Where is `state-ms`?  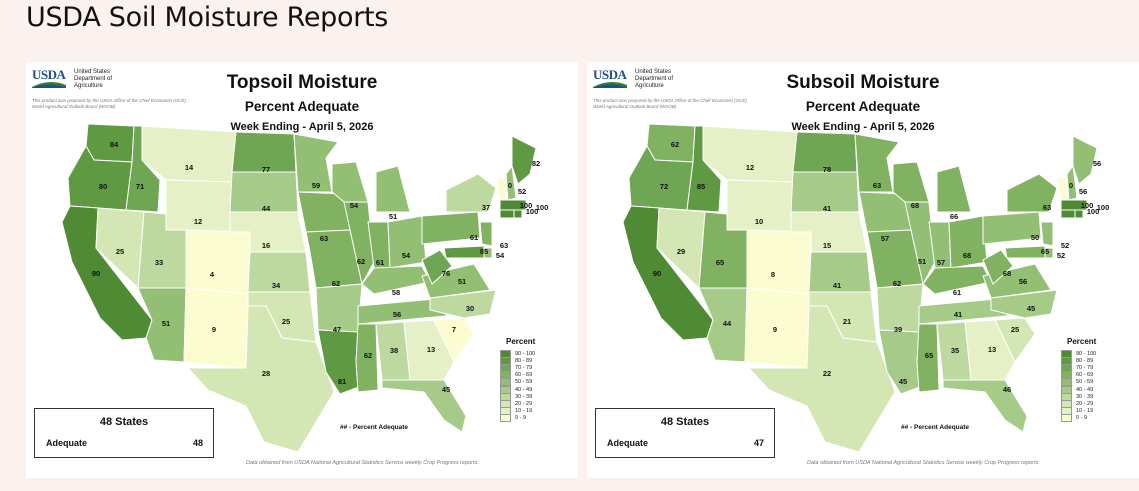
state-ms is located at coordinates (928, 358).